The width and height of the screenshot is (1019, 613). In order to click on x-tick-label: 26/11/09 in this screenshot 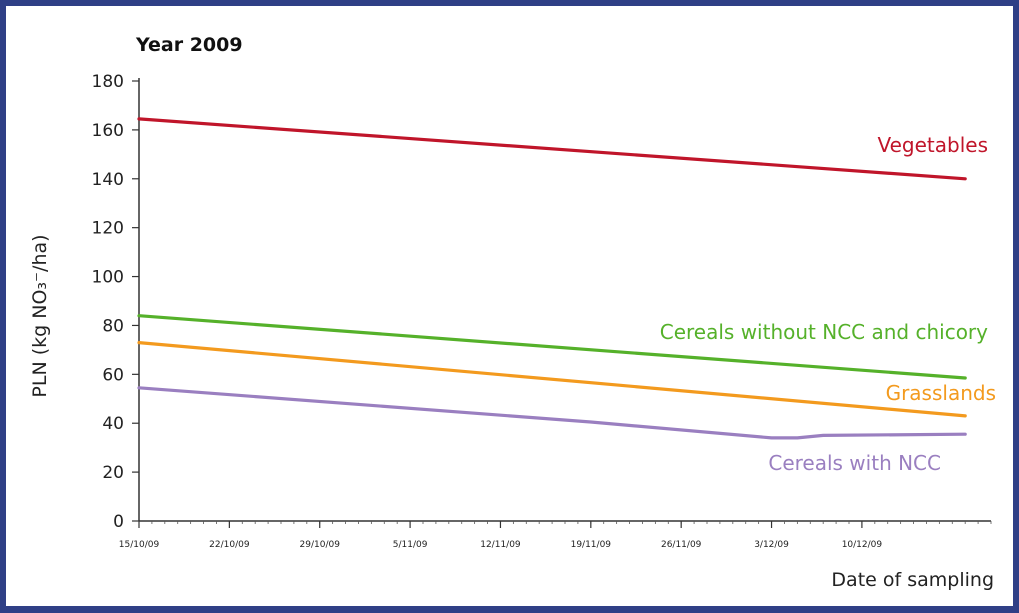, I will do `click(681, 545)`.